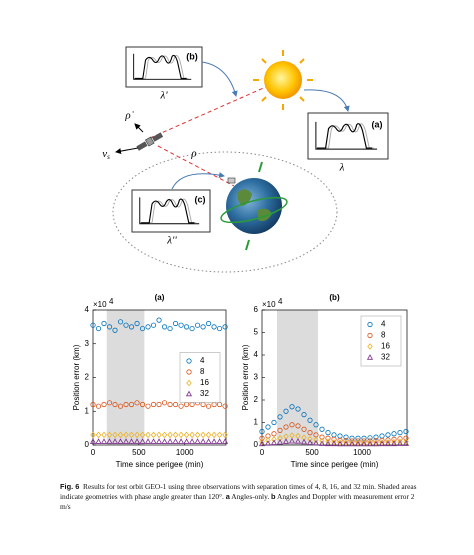 Image resolution: width=474 pixels, height=555 pixels. What do you see at coordinates (108, 157) in the screenshot?
I see `velocity-subscript: s` at bounding box center [108, 157].